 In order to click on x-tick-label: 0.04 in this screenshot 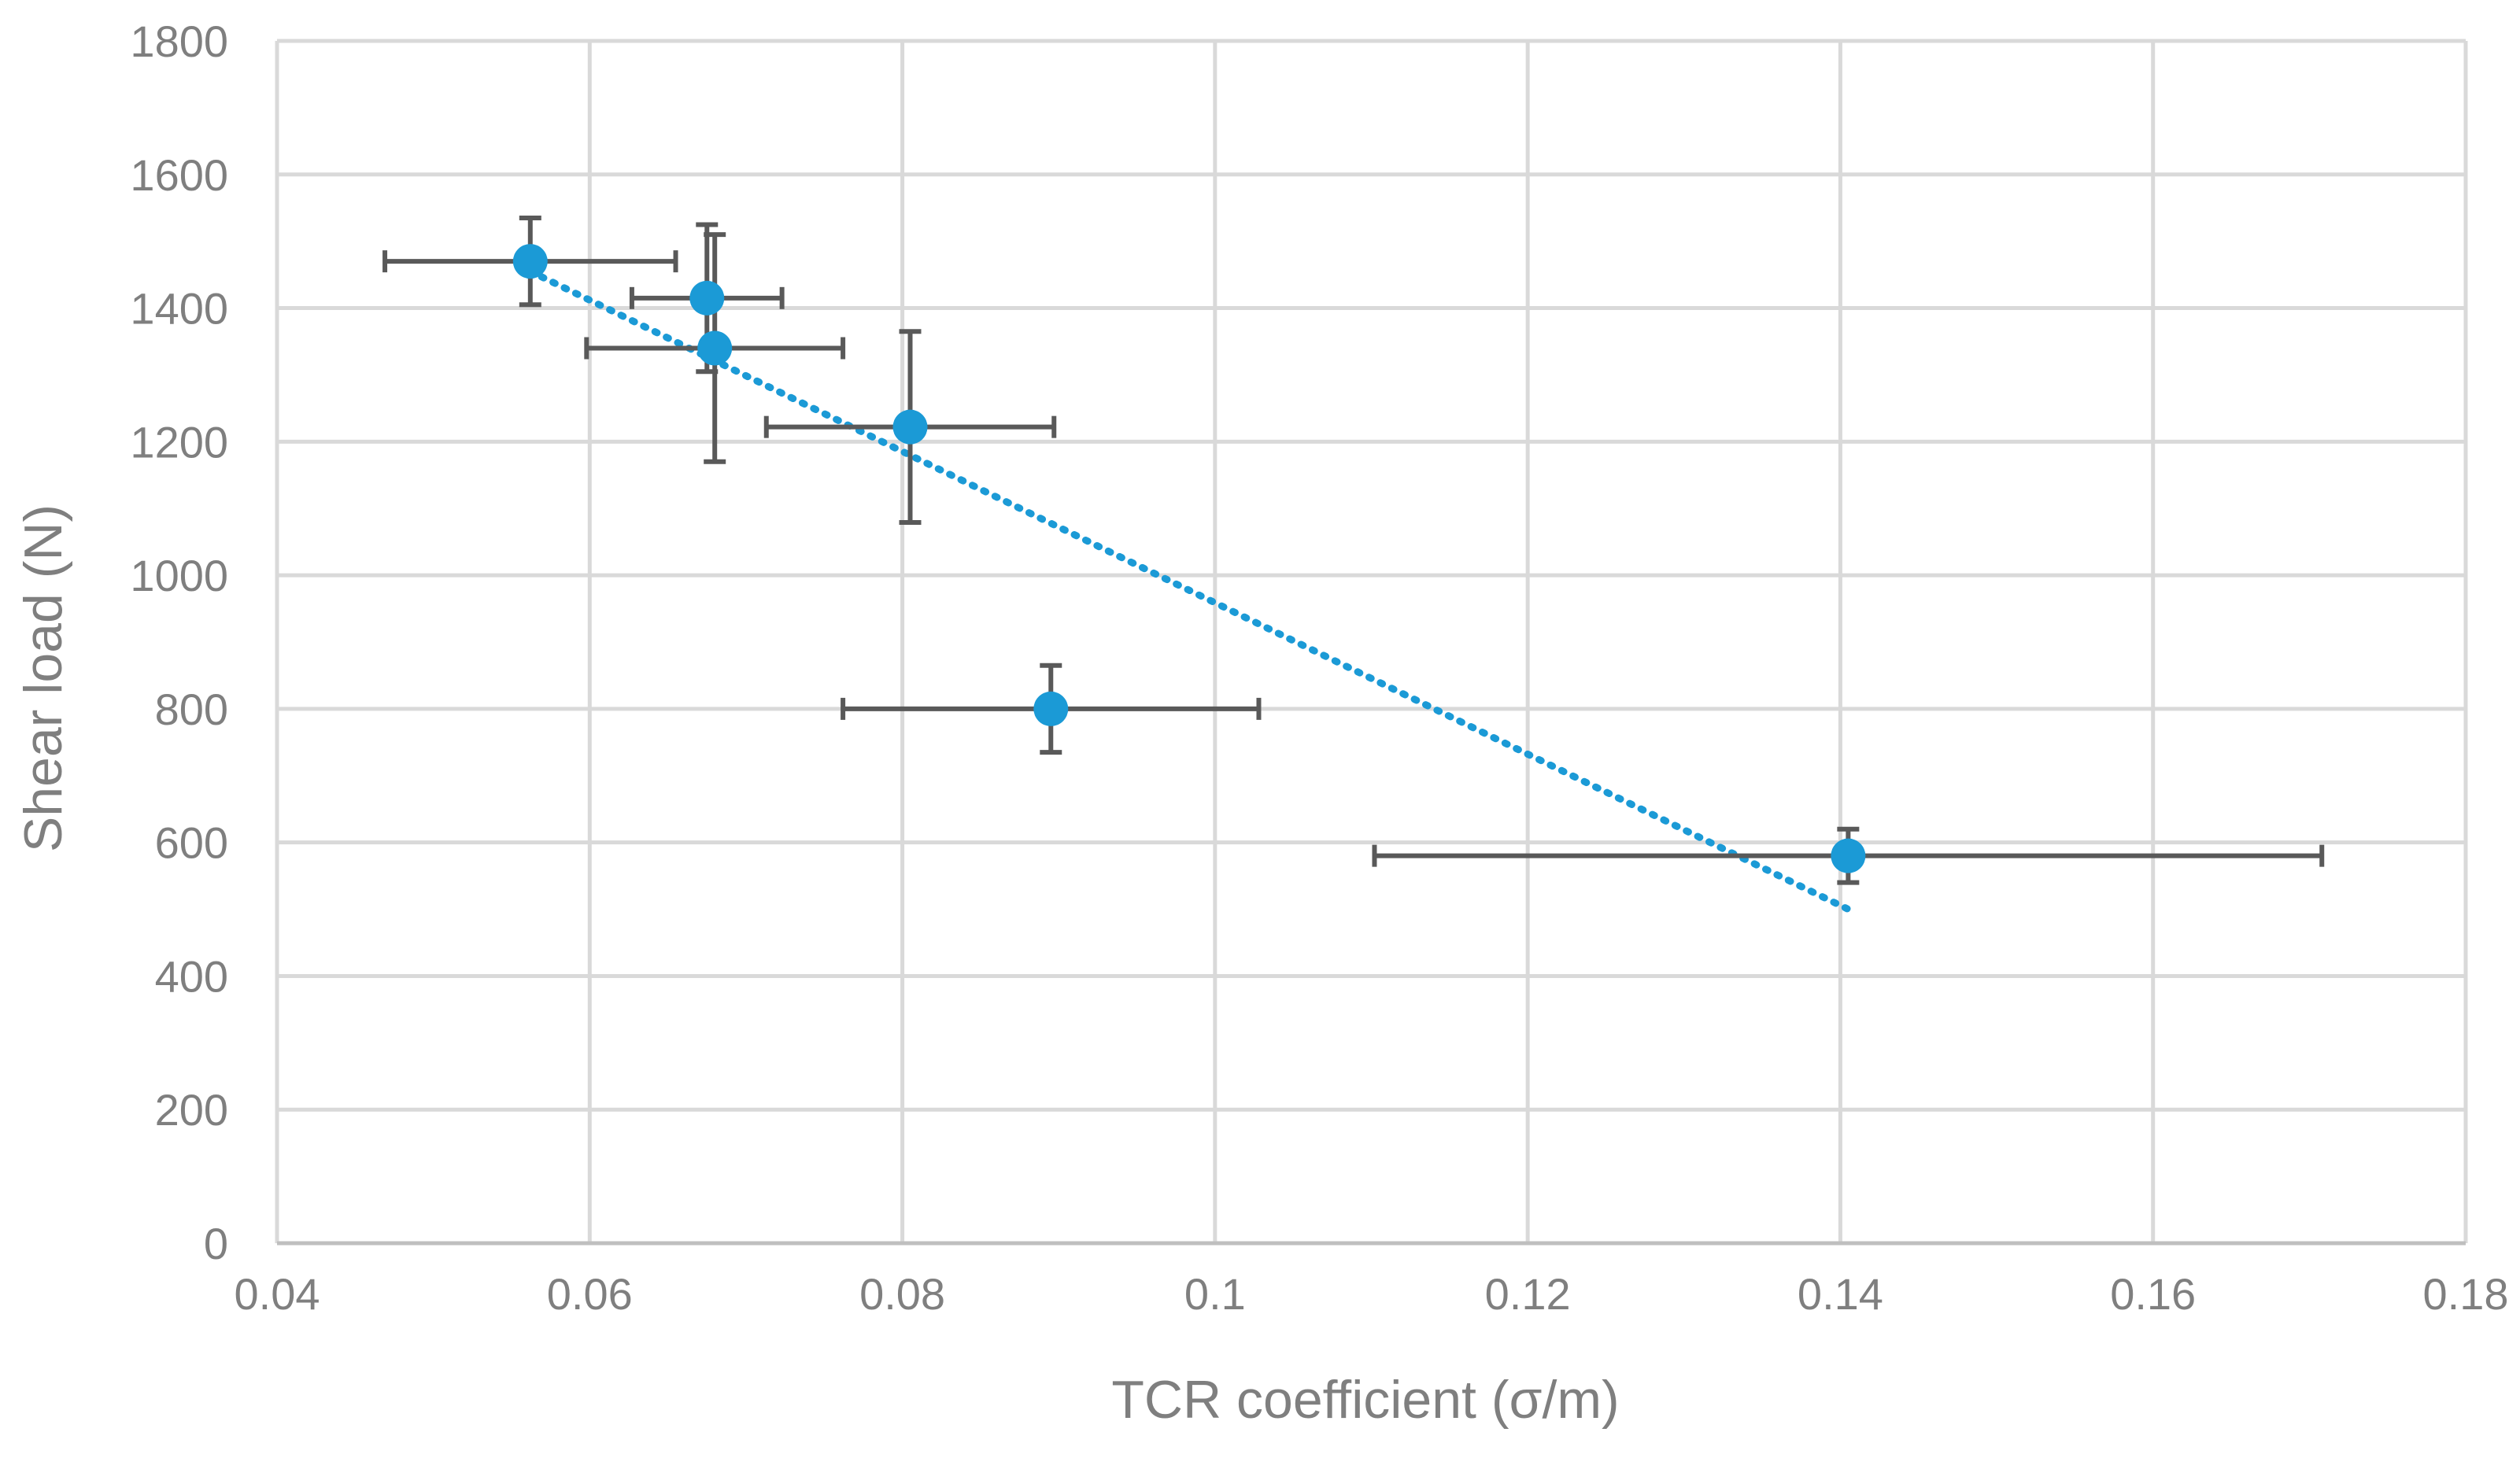, I will do `click(277, 1294)`.